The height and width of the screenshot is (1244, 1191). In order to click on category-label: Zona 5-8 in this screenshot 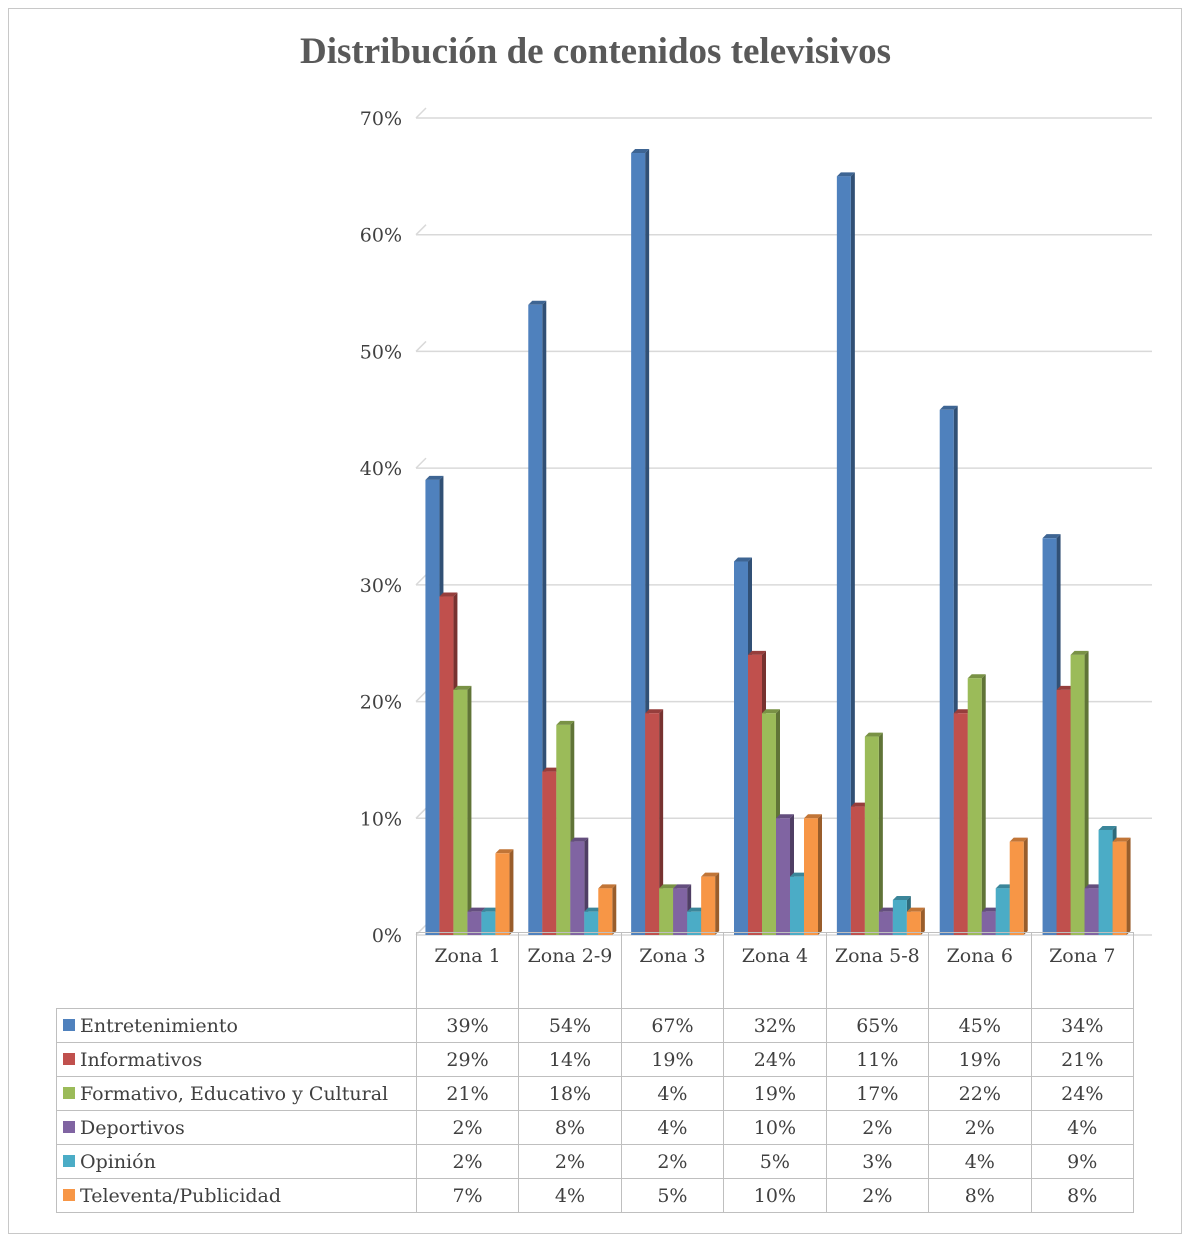, I will do `click(877, 970)`.